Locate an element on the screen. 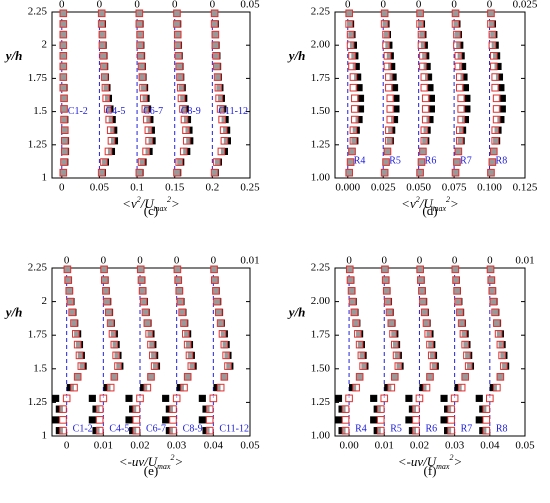 The image size is (550, 503). x-axis-label-part: max is located at coordinates (161, 208).